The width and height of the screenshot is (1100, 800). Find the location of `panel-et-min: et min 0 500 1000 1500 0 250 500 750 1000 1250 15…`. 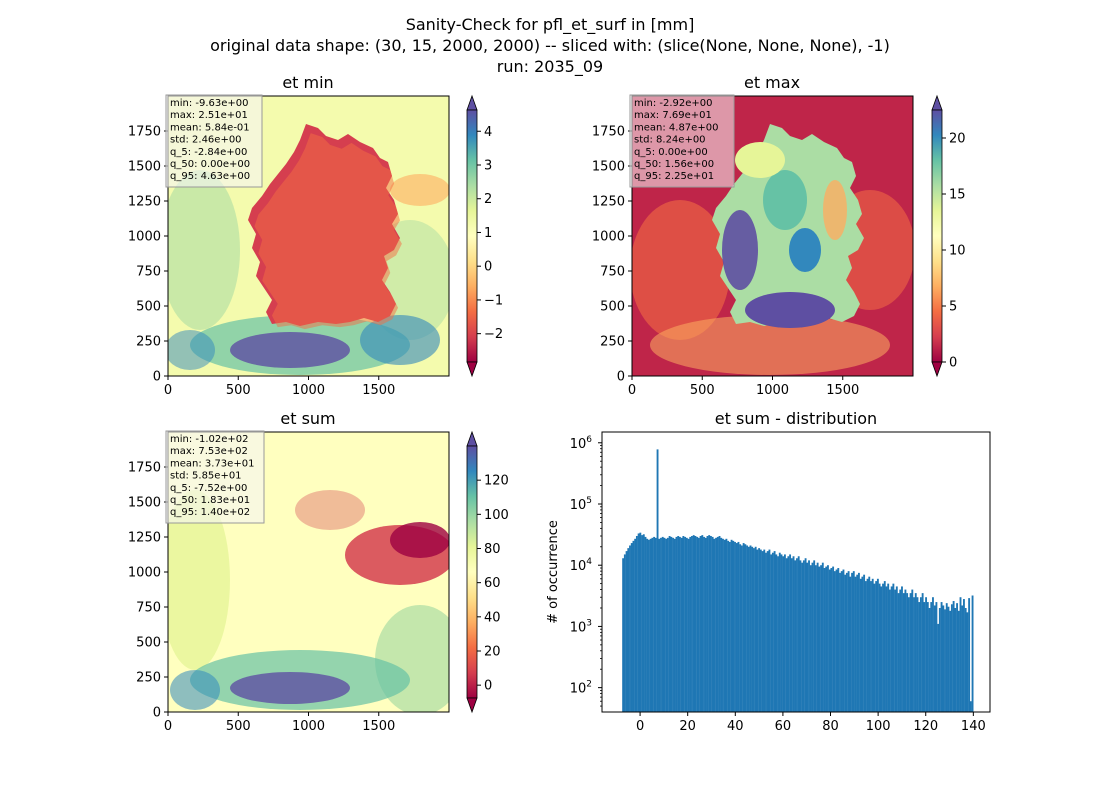

panel-et-min: et min 0 500 1000 1500 0 250 500 750 1000 1250 15… is located at coordinates (315, 235).